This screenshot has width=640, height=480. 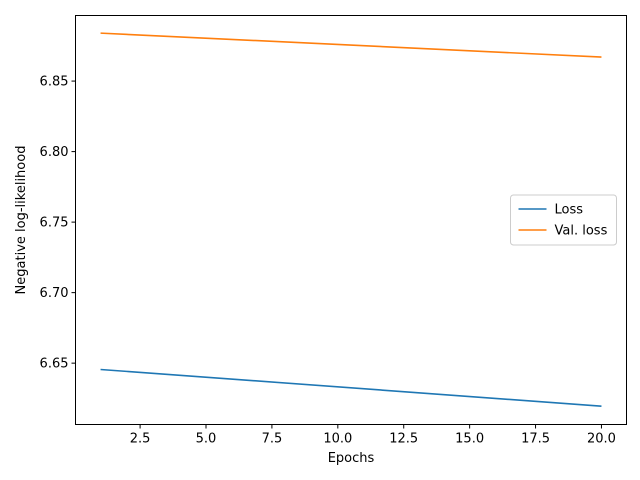 What do you see at coordinates (272, 439) in the screenshot?
I see `x-tick-label: 7.5` at bounding box center [272, 439].